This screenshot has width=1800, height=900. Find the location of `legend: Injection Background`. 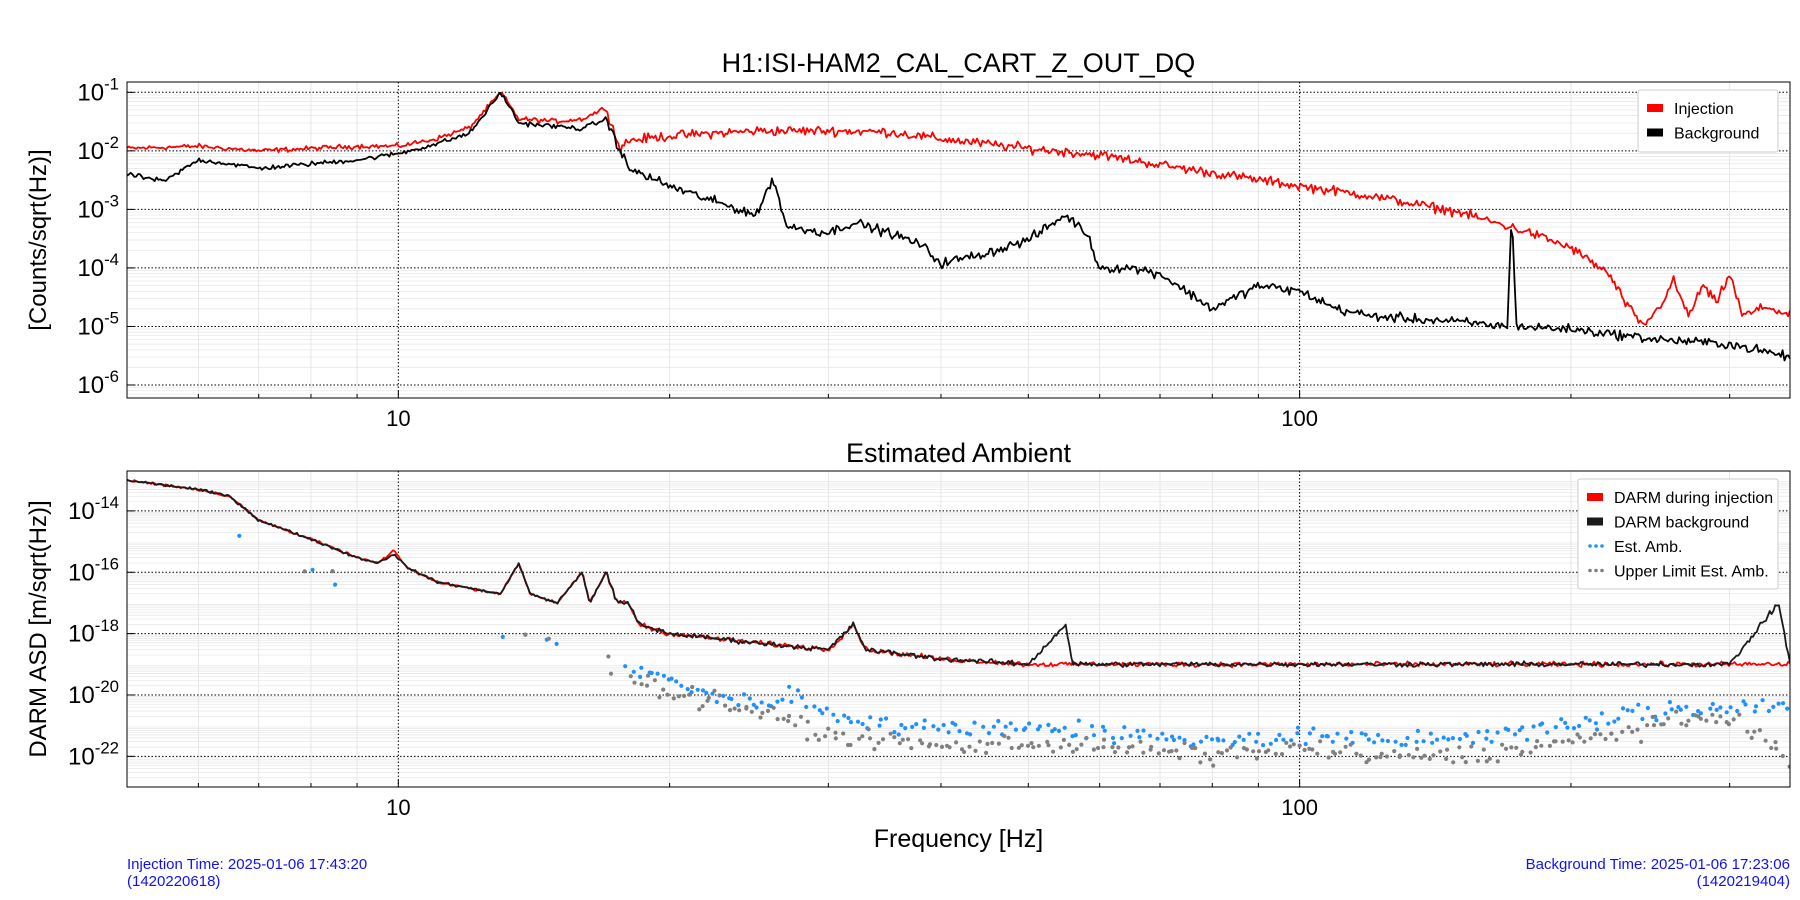

legend: Injection Background is located at coordinates (1708, 121).